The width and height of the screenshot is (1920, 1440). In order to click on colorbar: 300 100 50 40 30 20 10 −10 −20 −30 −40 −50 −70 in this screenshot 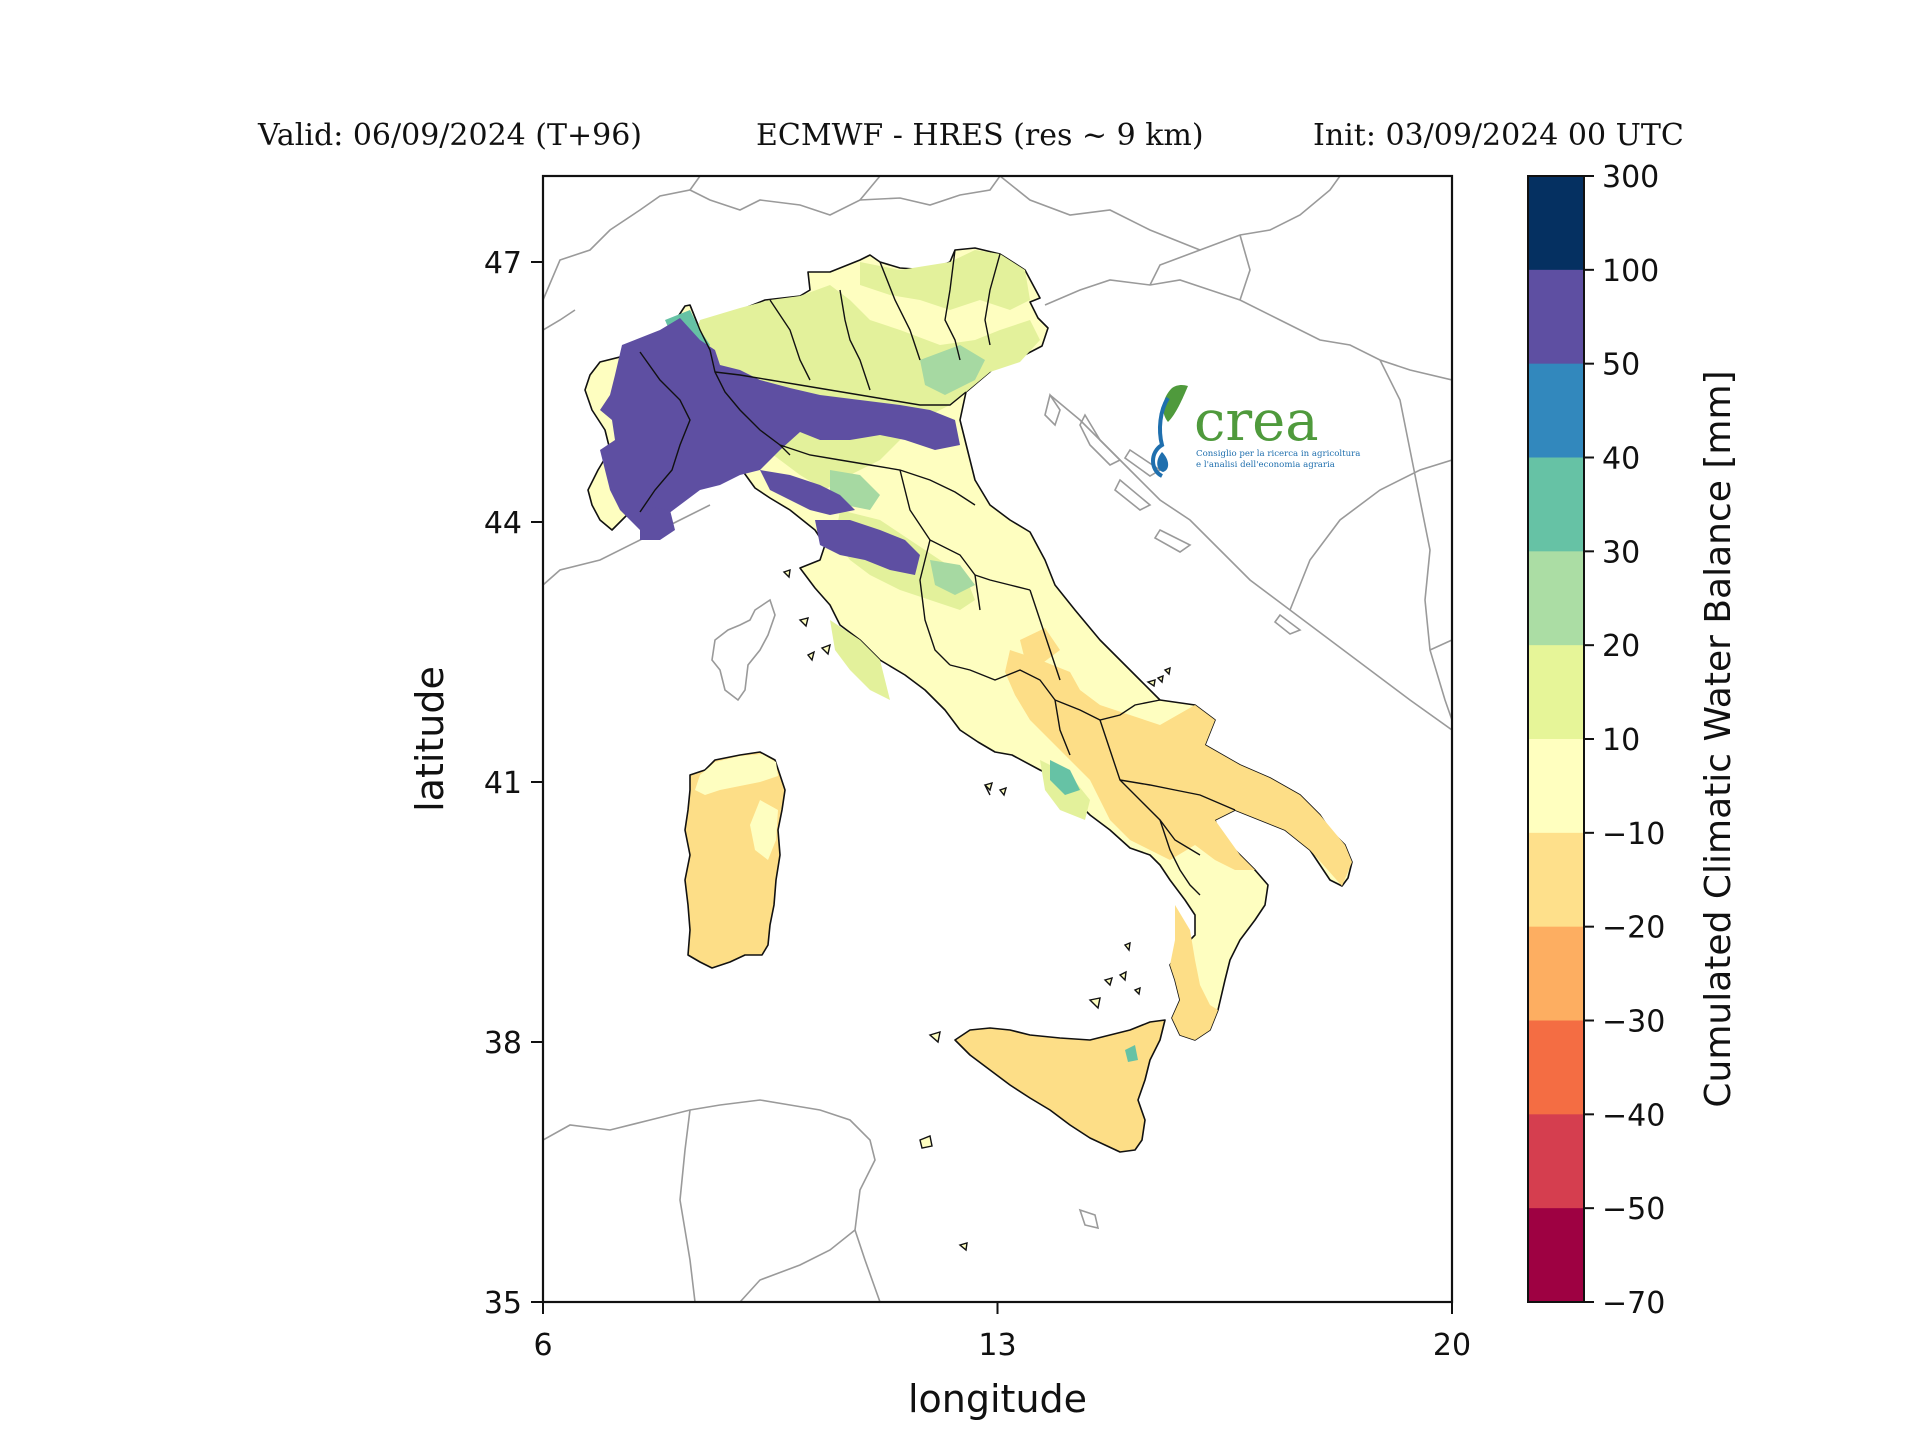, I will do `click(1596, 740)`.